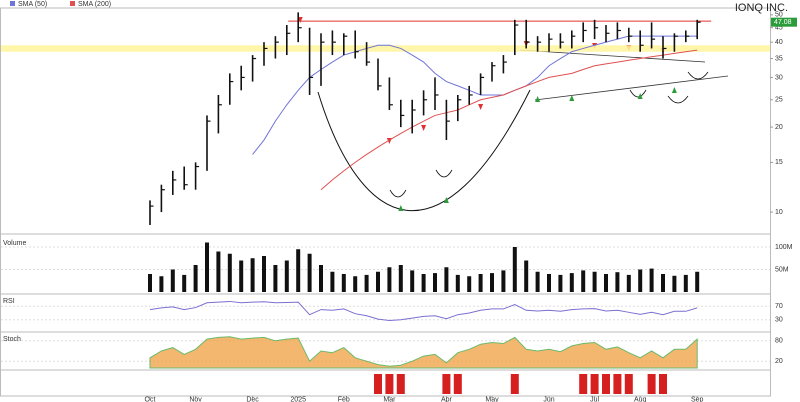 The width and height of the screenshot is (800, 402). Describe the element at coordinates (298, 399) in the screenshot. I see `x-tick-label: 2025` at that location.